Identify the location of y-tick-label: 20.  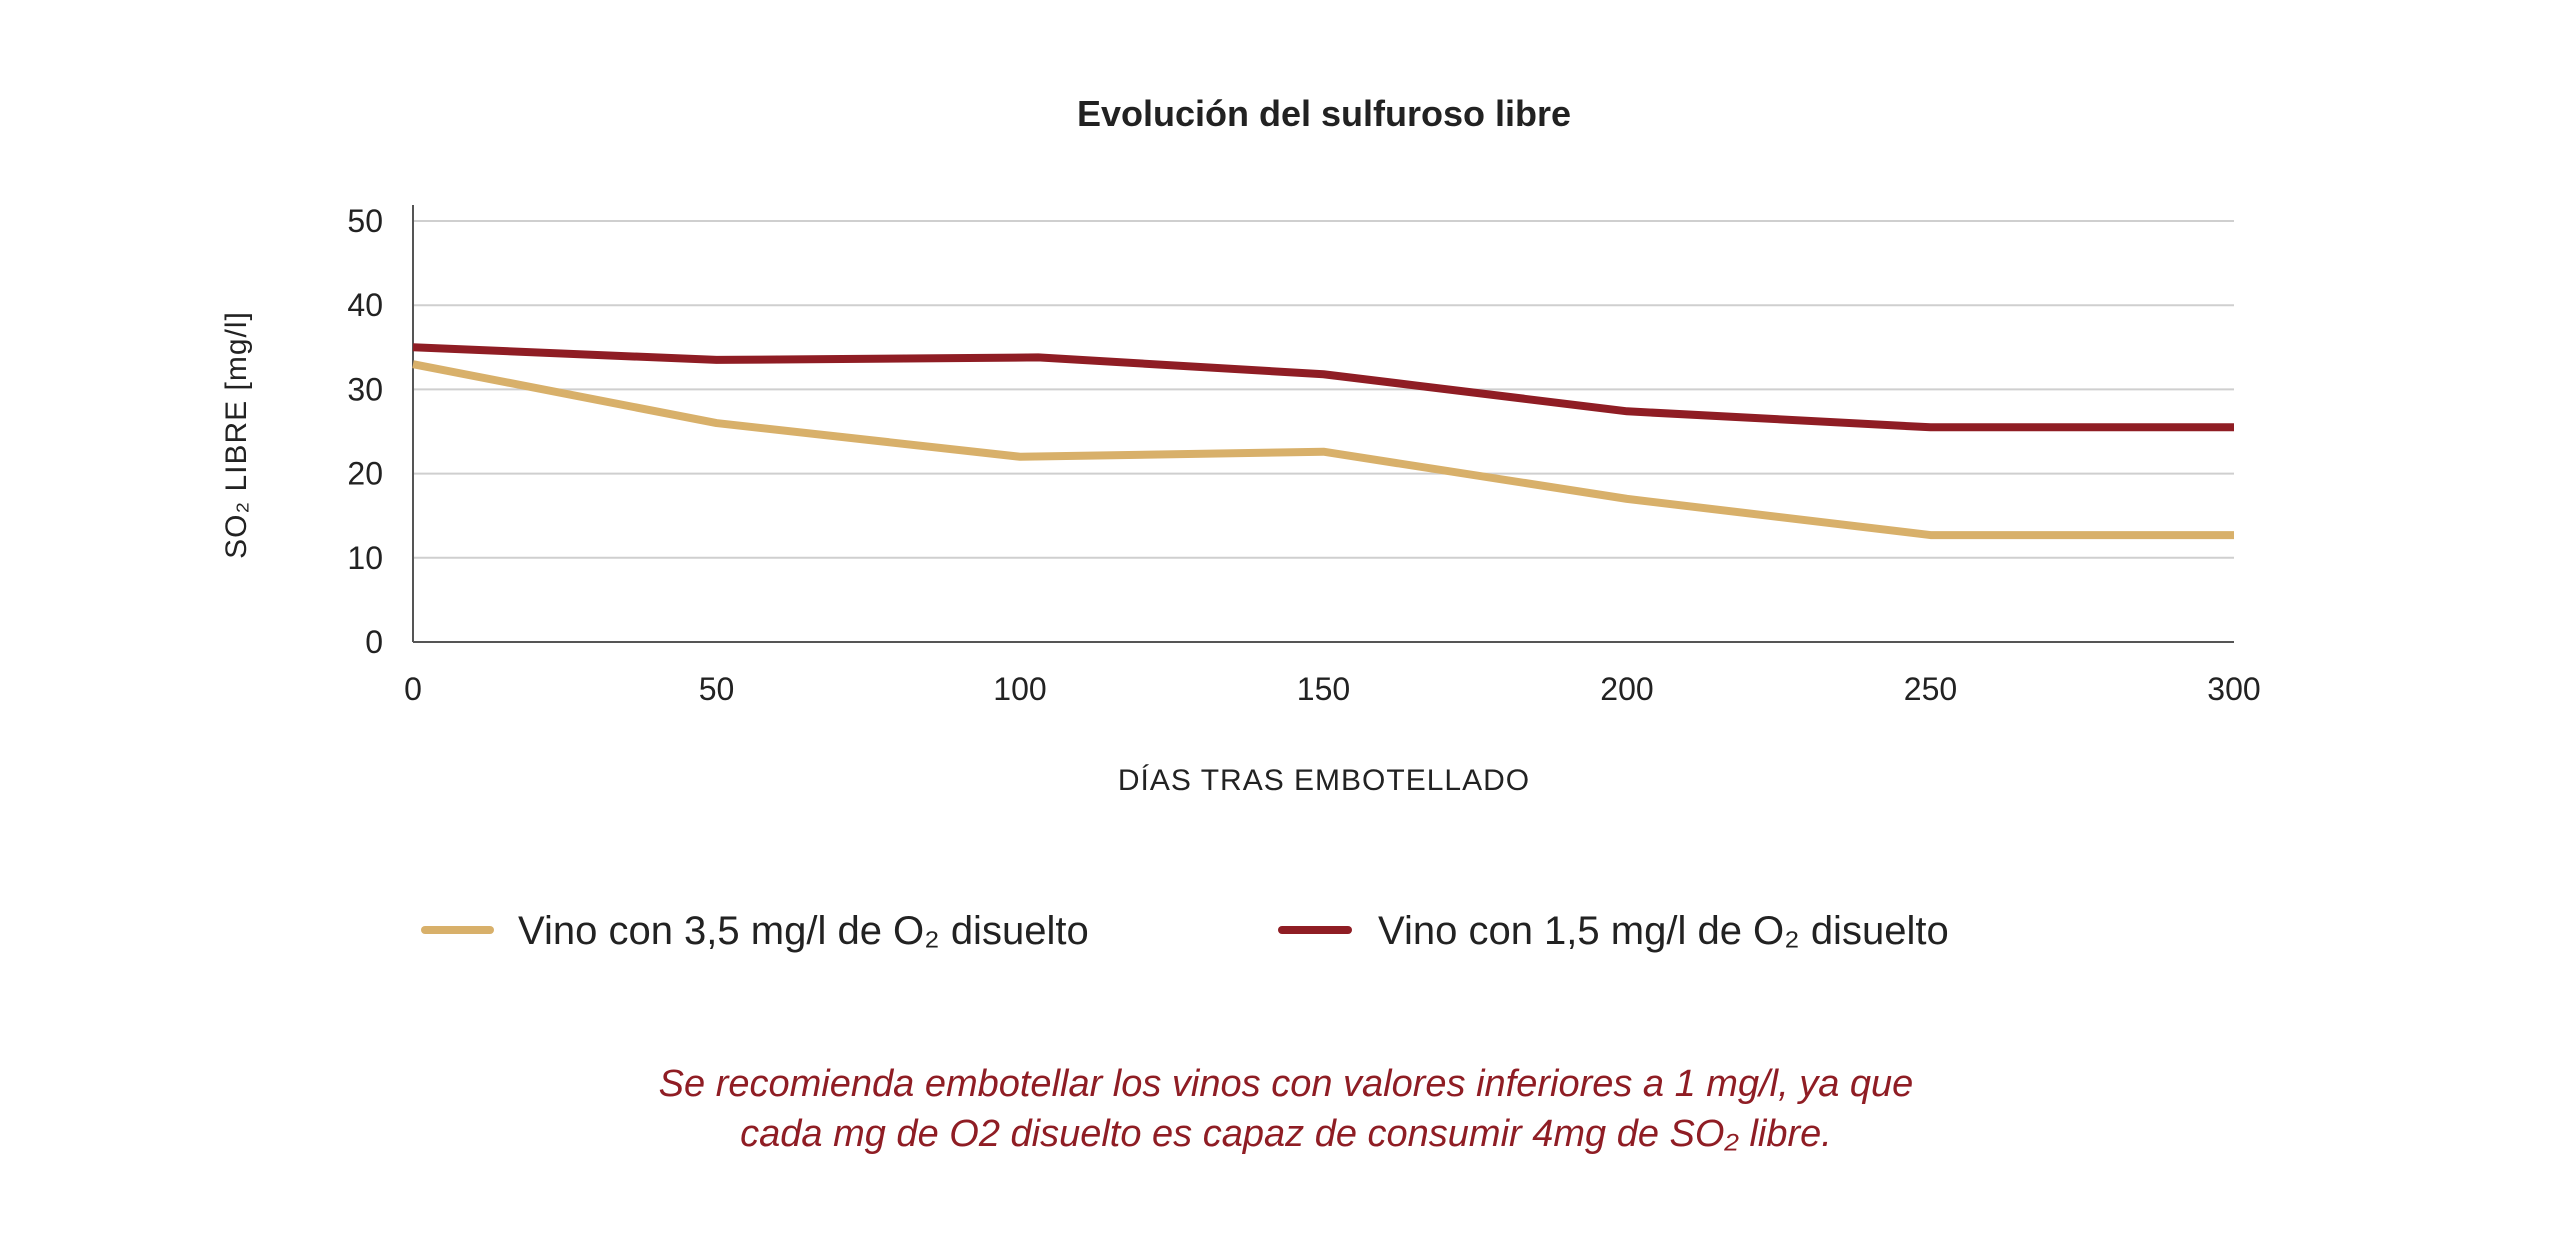
(365, 474).